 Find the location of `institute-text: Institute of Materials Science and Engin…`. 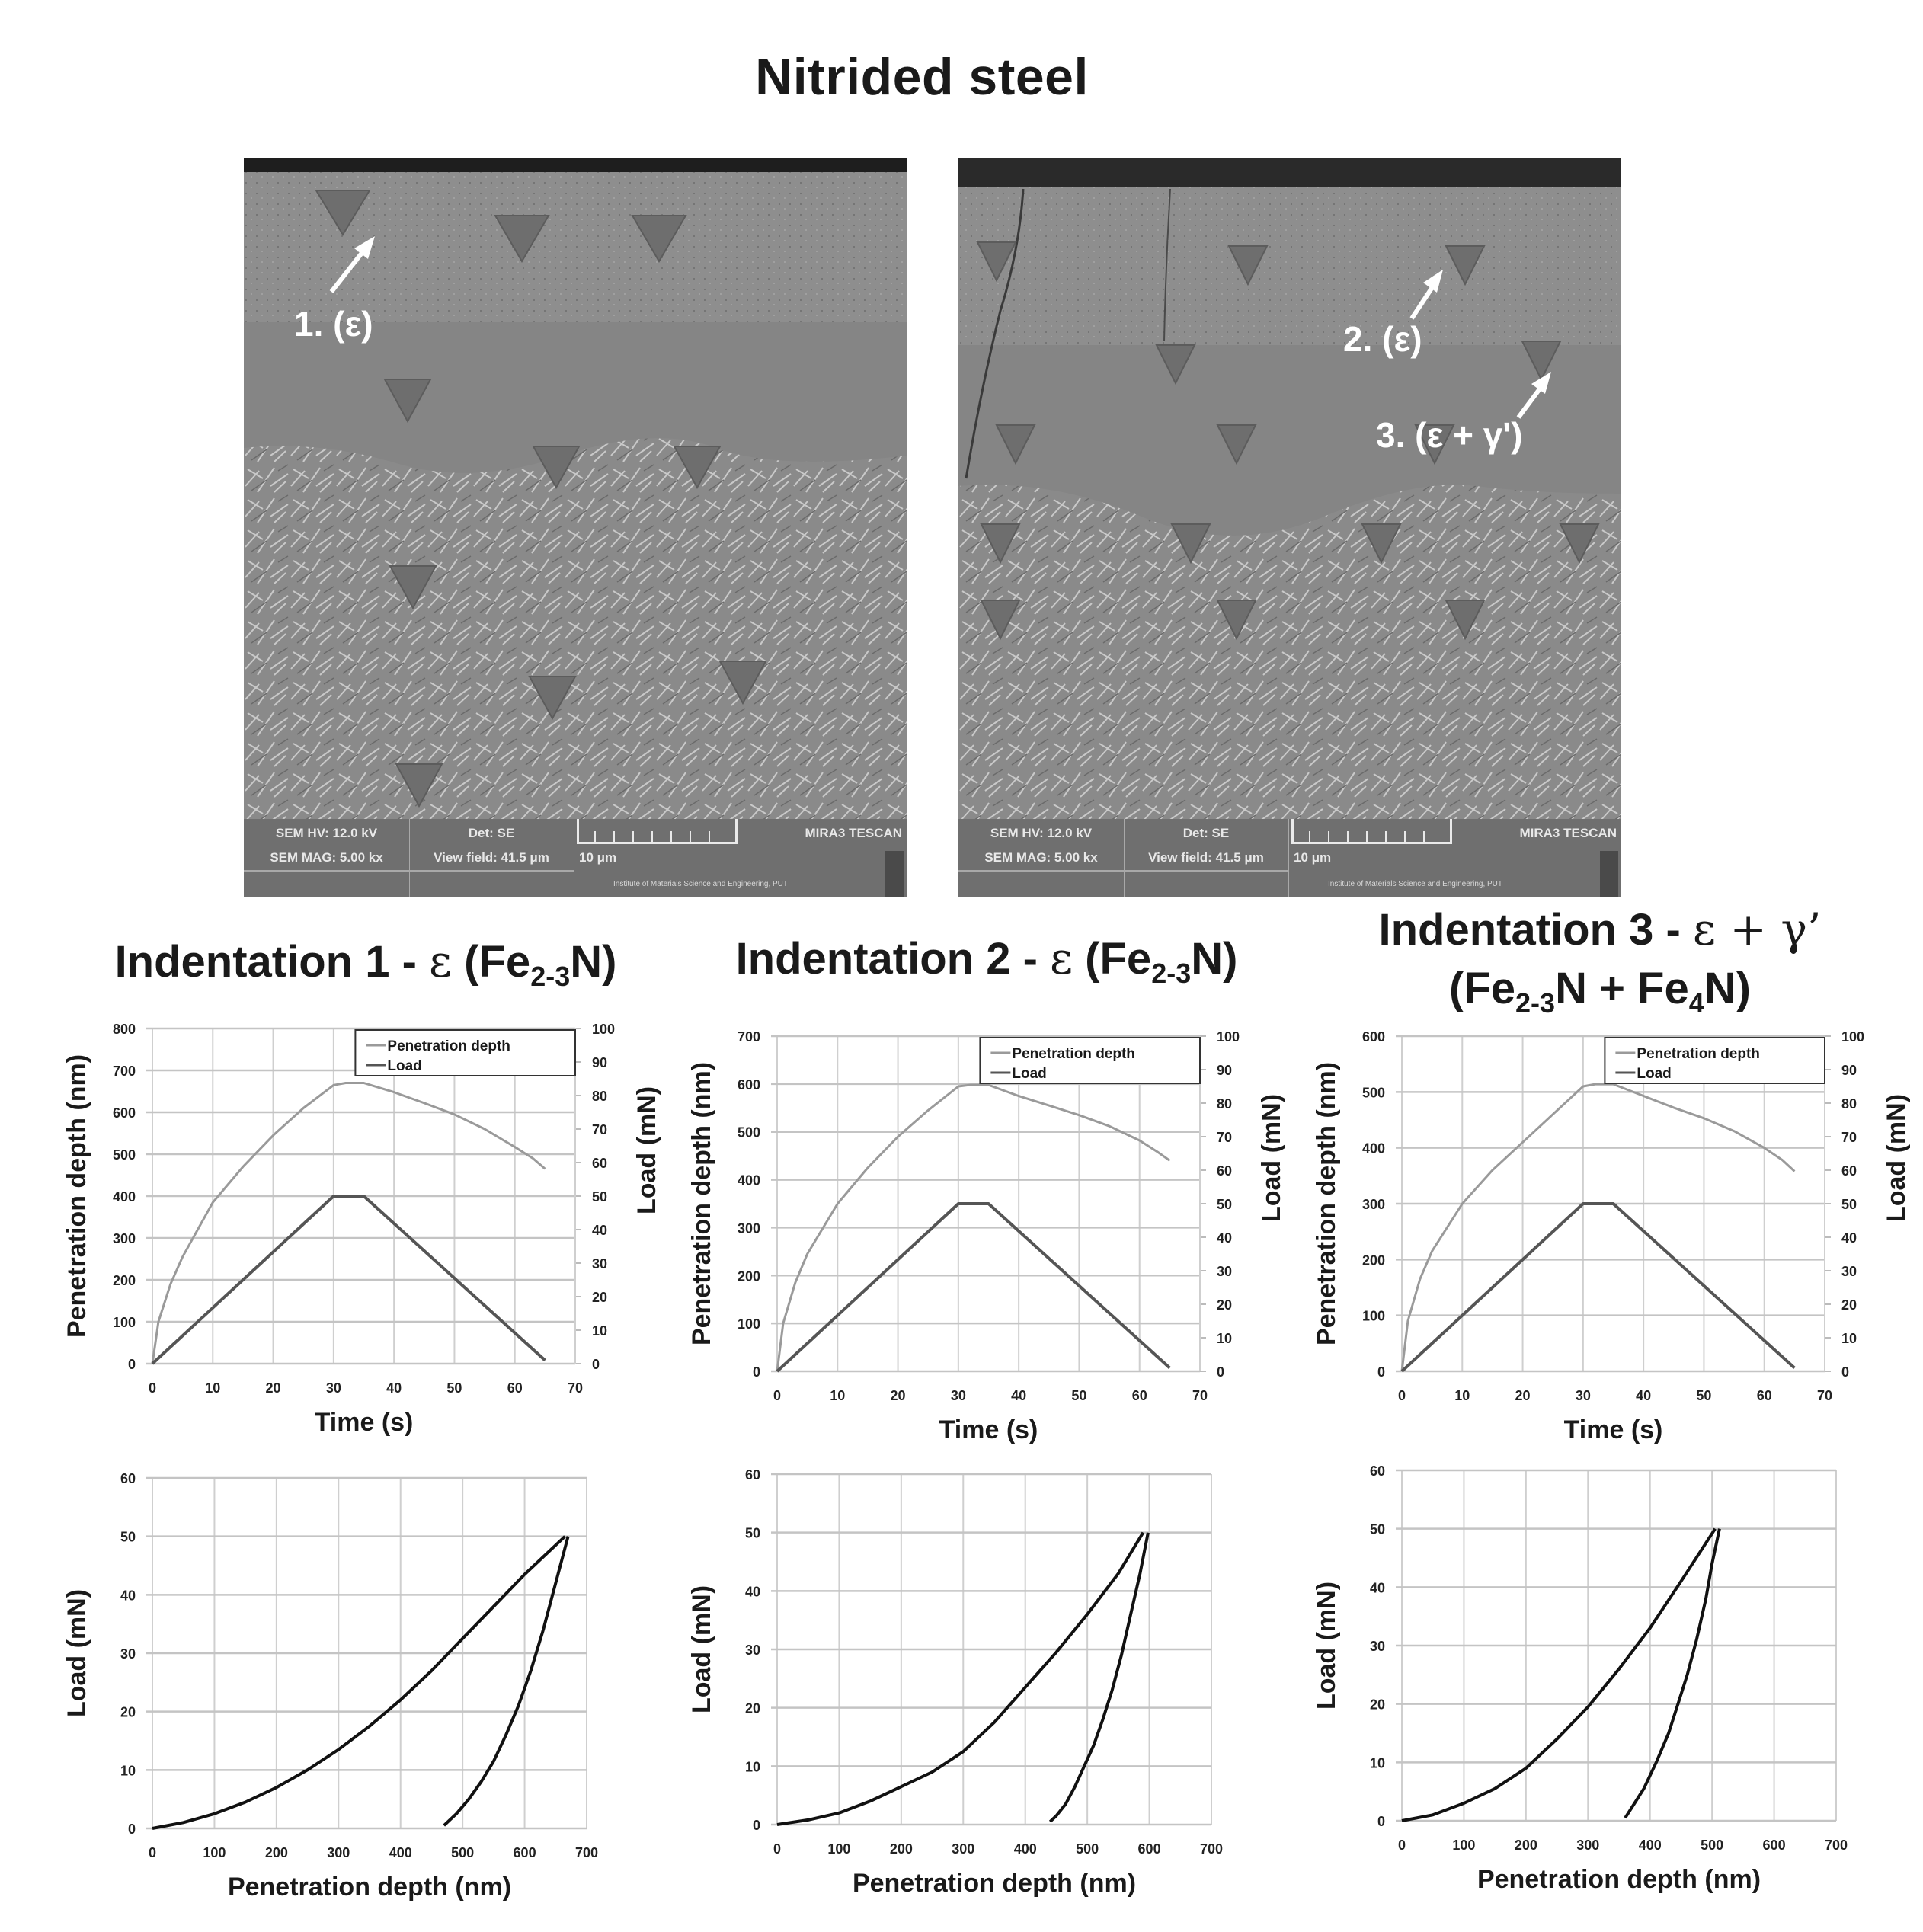

institute-text: Institute of Materials Science and Engin… is located at coordinates (1415, 884).